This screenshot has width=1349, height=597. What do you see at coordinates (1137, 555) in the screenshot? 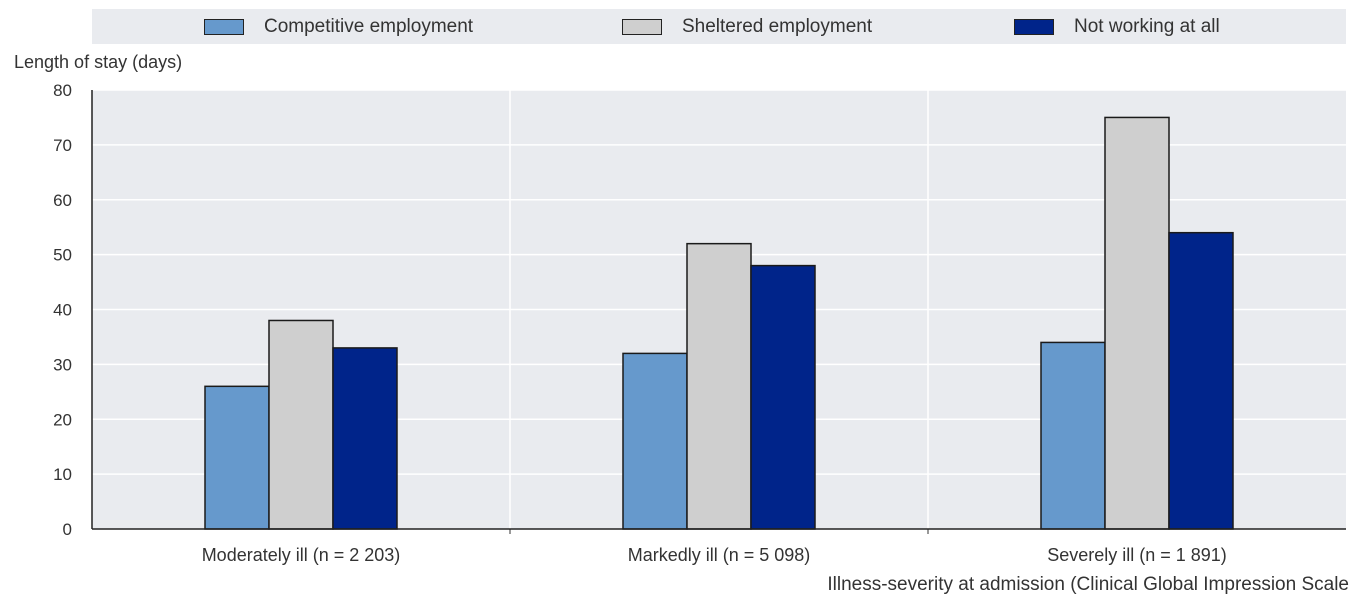
I see `x-category-label-2: Severely ill (n = 1 891)` at bounding box center [1137, 555].